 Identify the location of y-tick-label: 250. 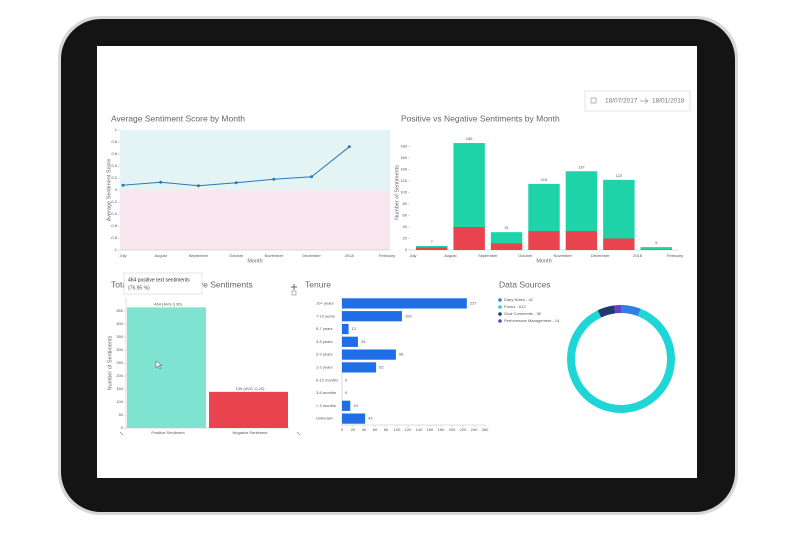
(119, 362).